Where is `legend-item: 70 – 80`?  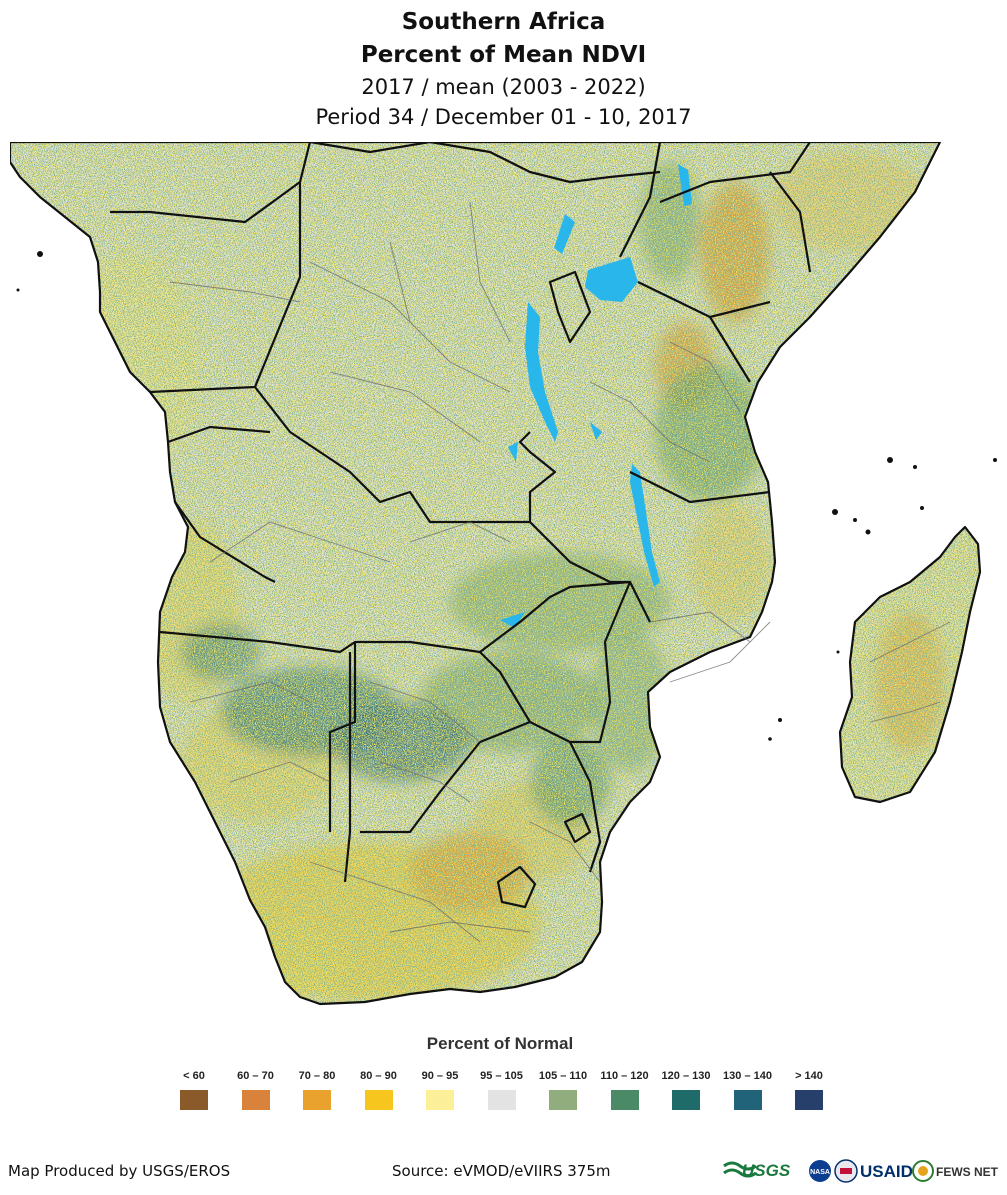 legend-item: 70 – 80 is located at coordinates (317, 1089).